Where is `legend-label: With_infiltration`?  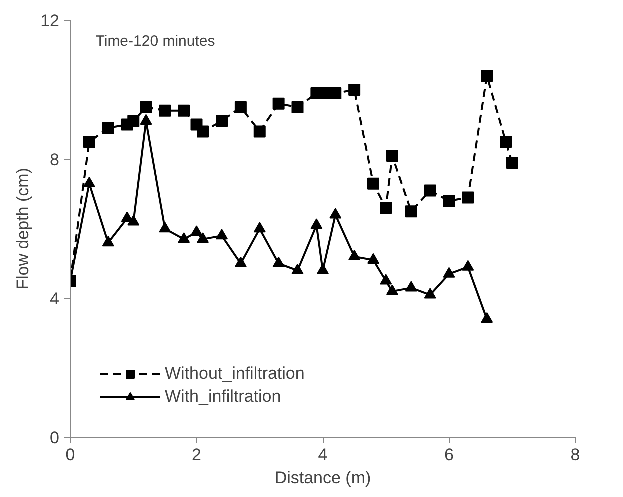
legend-label: With_infiltration is located at coordinates (223, 397).